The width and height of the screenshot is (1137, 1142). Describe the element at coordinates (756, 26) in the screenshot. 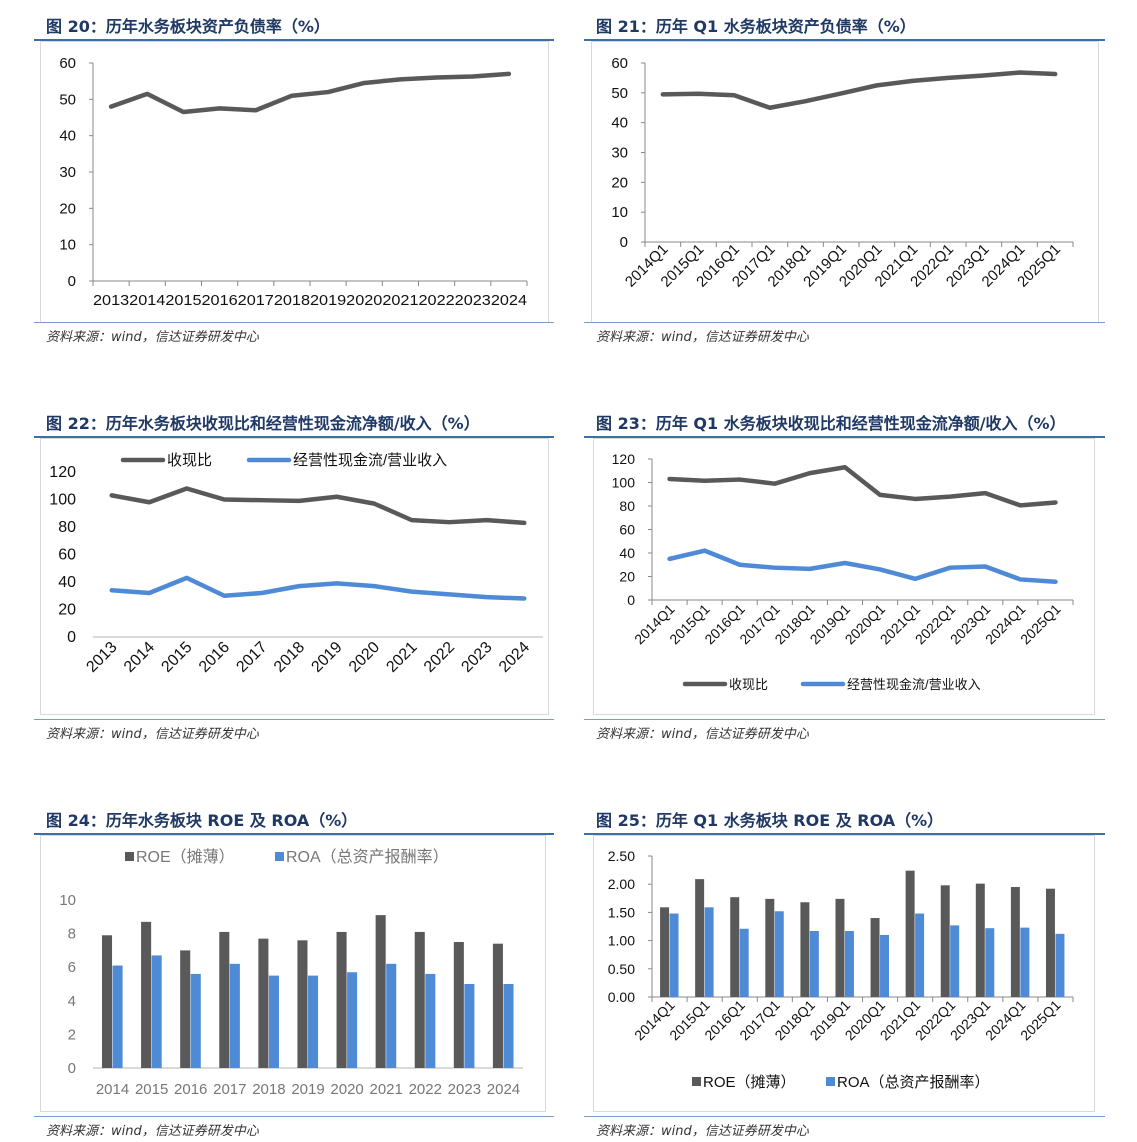

I see `figure-21-title: 图 21：历年 Q1 水务板块资产负债率（%）` at that location.